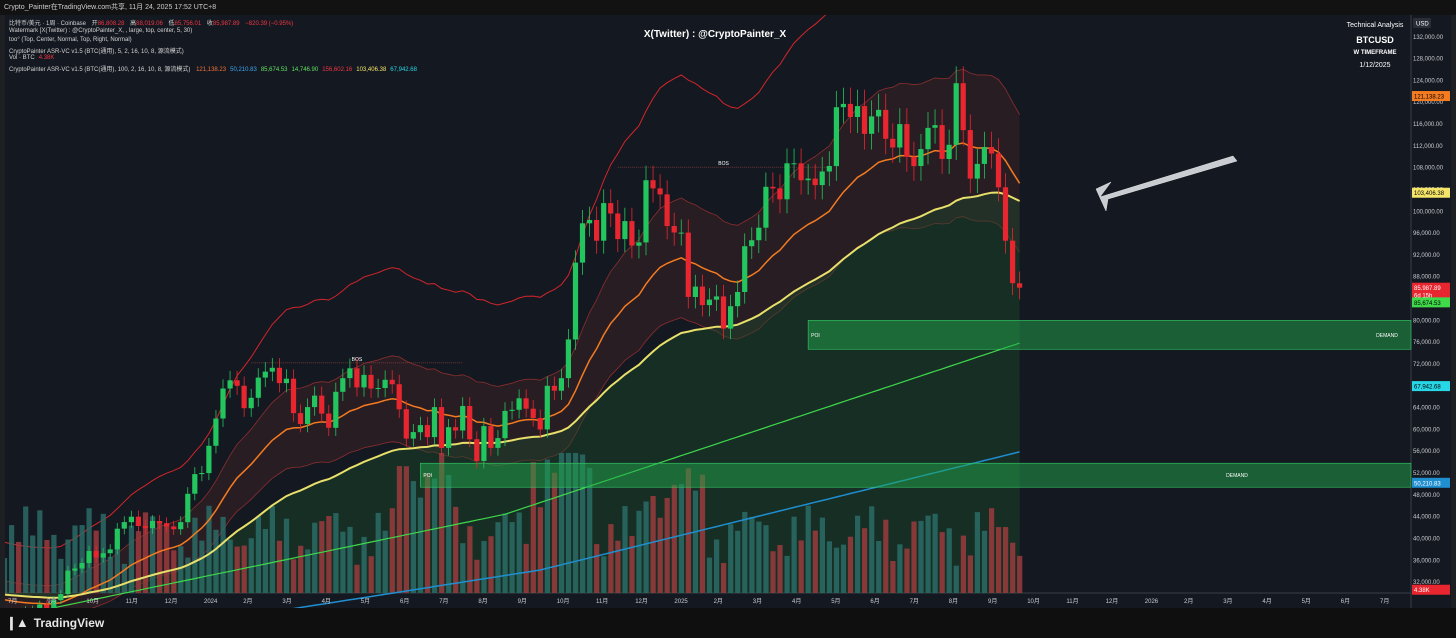  I want to click on price-label-bg, so click(1431, 482).